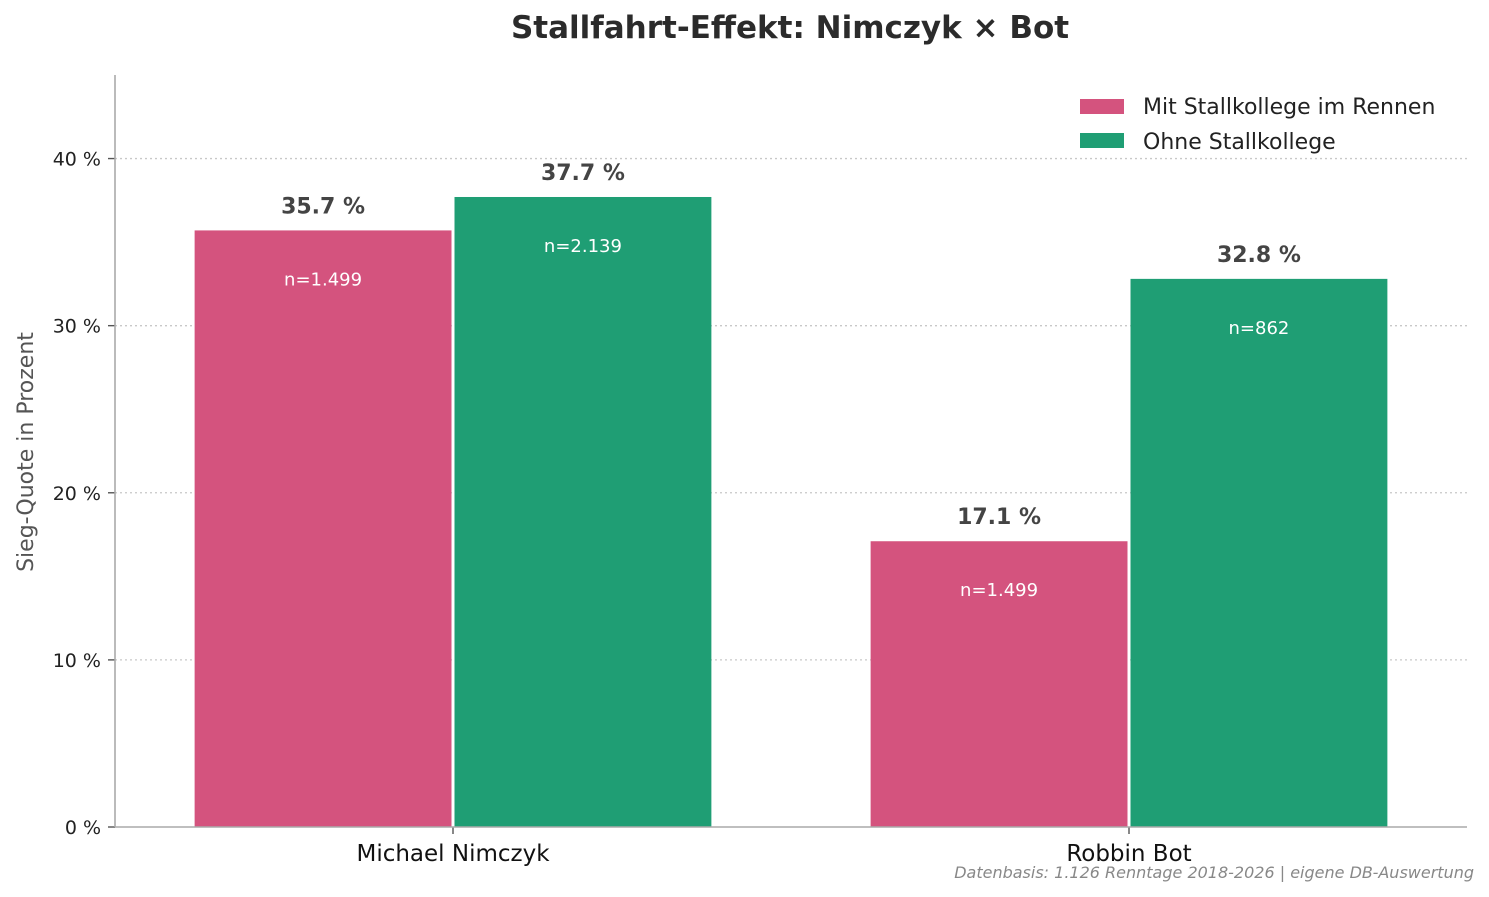 The height and width of the screenshot is (897, 1489). I want to click on y-tick-label-10: 10 %, so click(77, 661).